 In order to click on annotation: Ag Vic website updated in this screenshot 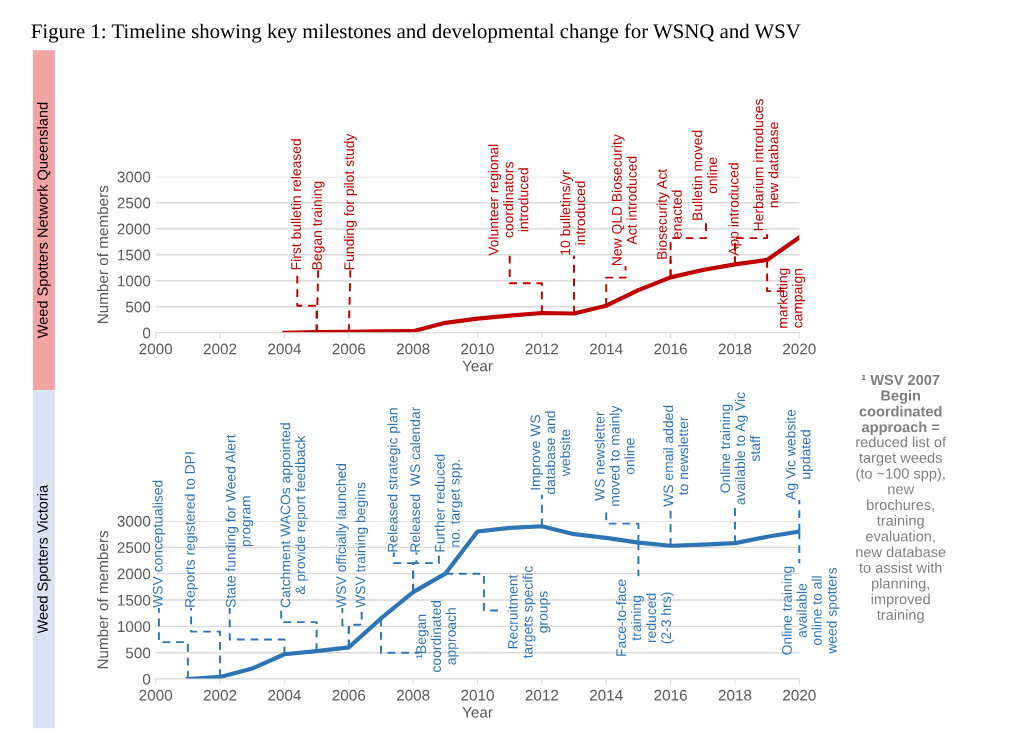, I will do `click(799, 454)`.